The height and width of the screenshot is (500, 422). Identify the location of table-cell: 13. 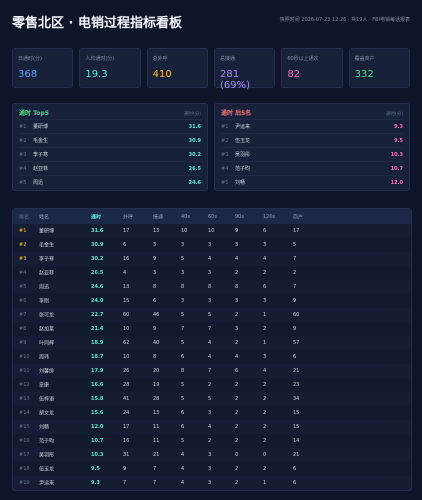
(126, 287).